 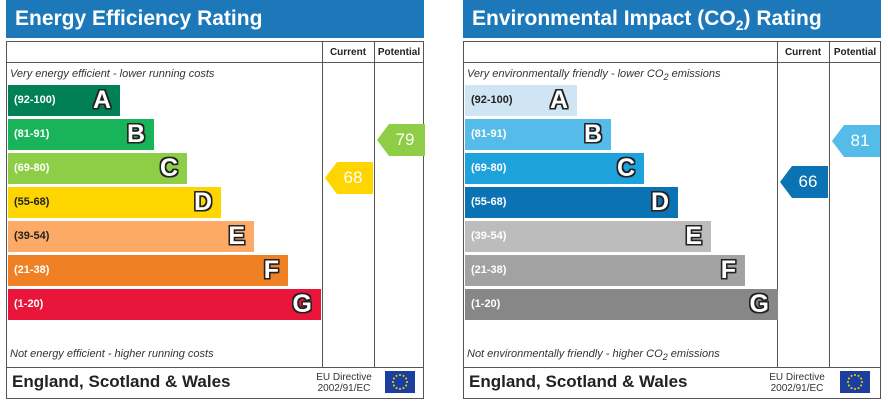 I want to click on potential-rating-indicator: 79, so click(x=401, y=140).